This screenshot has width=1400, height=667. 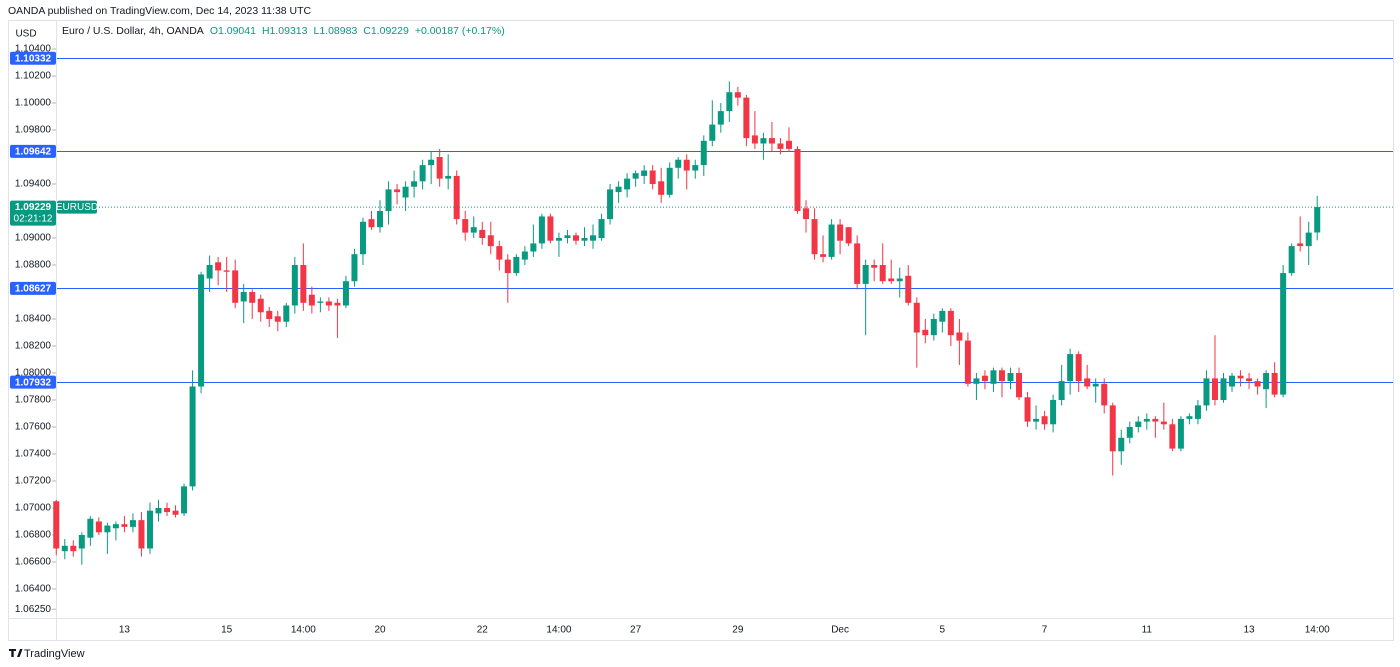 I want to click on y-tick-label: 1.09000, so click(x=33, y=238).